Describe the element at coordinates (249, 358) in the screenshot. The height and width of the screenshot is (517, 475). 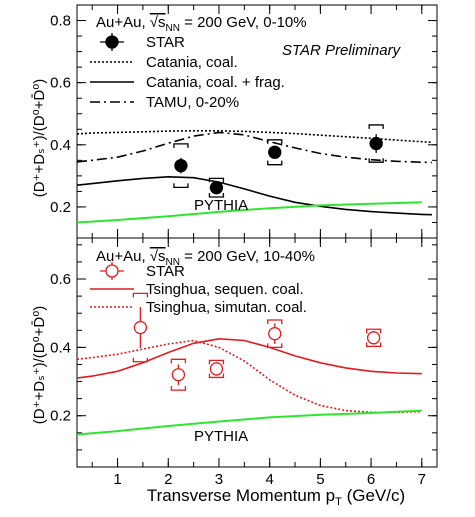
I see `series-line-tsinghua-sequen-coal` at that location.